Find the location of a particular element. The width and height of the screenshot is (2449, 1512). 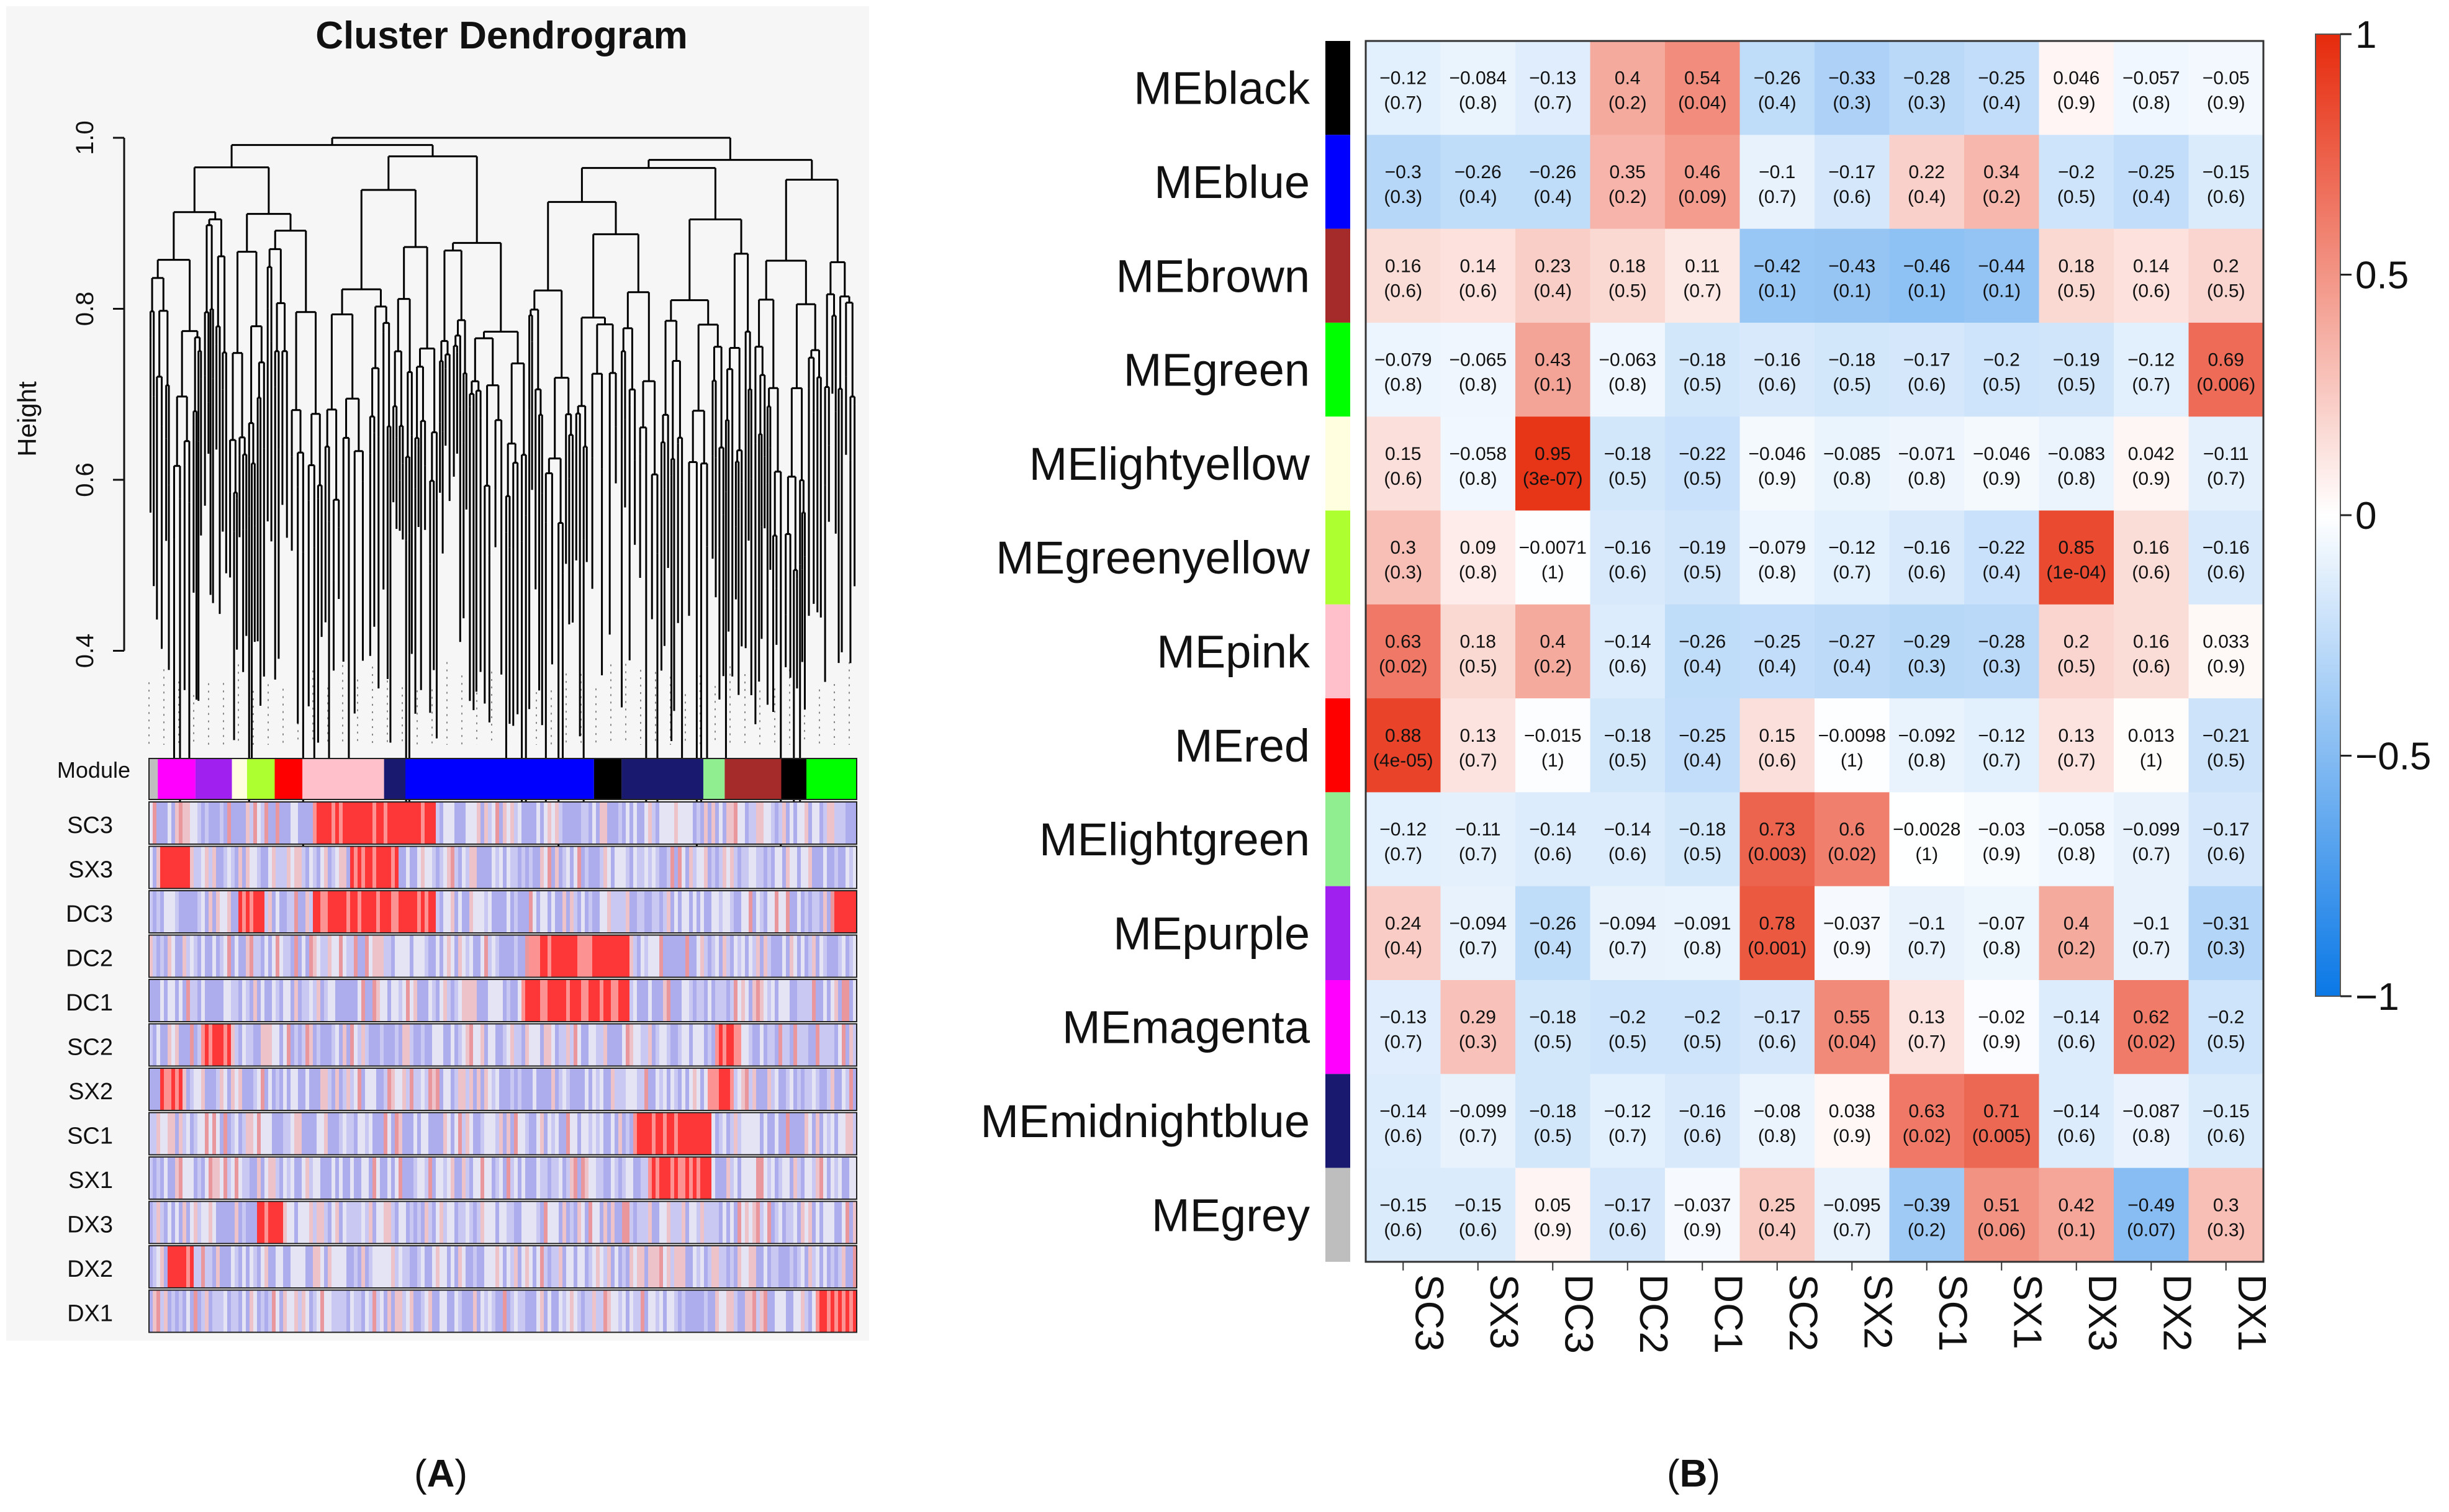

heatmap-cell-value: −0.079 is located at coordinates (1403, 360).